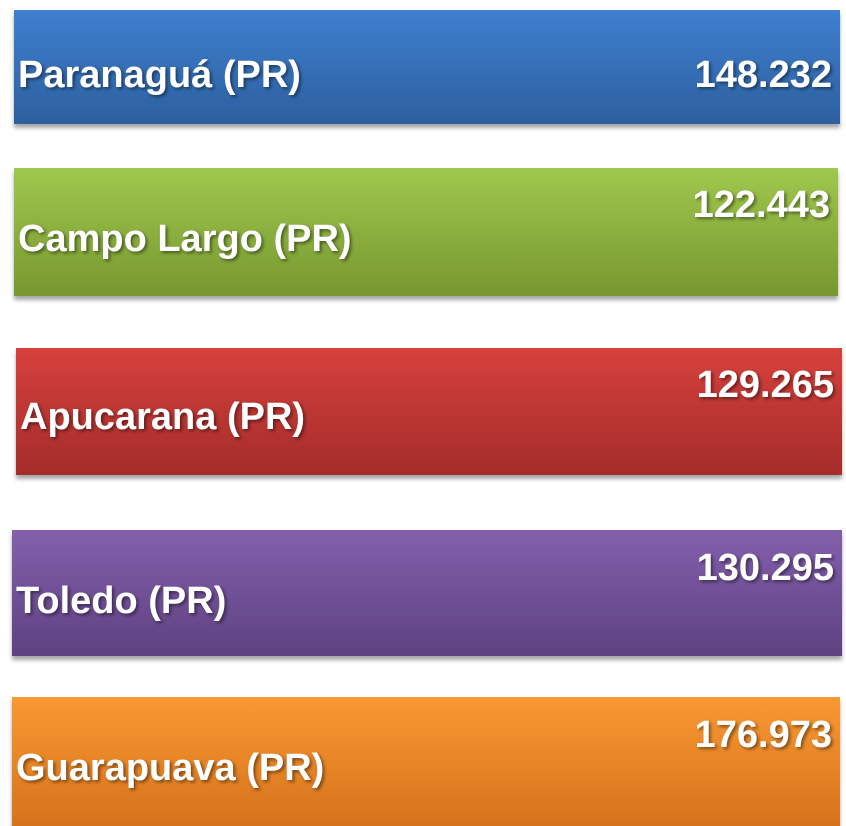  Describe the element at coordinates (163, 417) in the screenshot. I see `city-label: Apucarana (PR)` at that location.